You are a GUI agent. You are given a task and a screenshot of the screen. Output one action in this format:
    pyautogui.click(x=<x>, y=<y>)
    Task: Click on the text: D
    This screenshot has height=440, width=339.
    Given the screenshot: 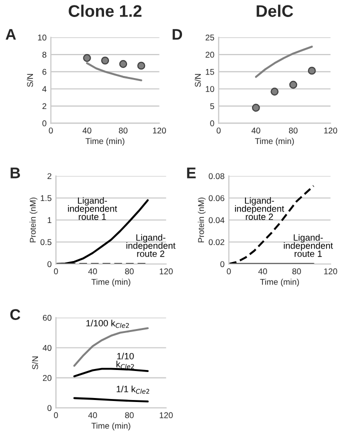 What is the action you would take?
    pyautogui.click(x=177, y=34)
    